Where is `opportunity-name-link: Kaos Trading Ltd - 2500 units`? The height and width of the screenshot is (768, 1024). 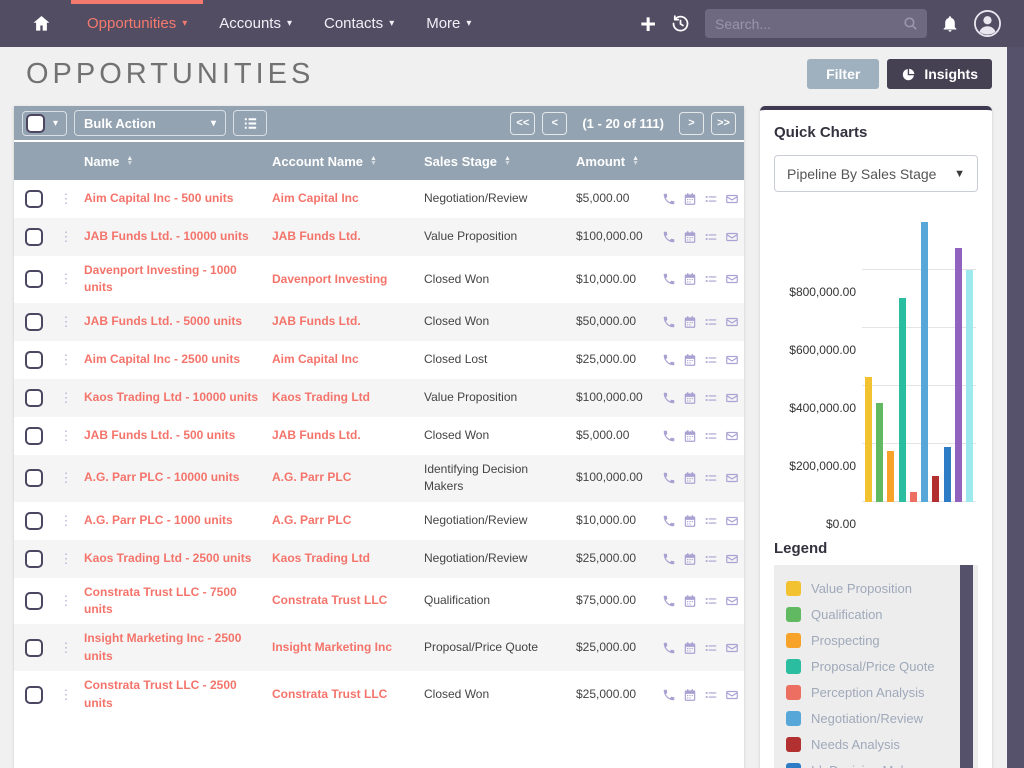
opportunity-name-link: Kaos Trading Ltd - 2500 units is located at coordinates (168, 557).